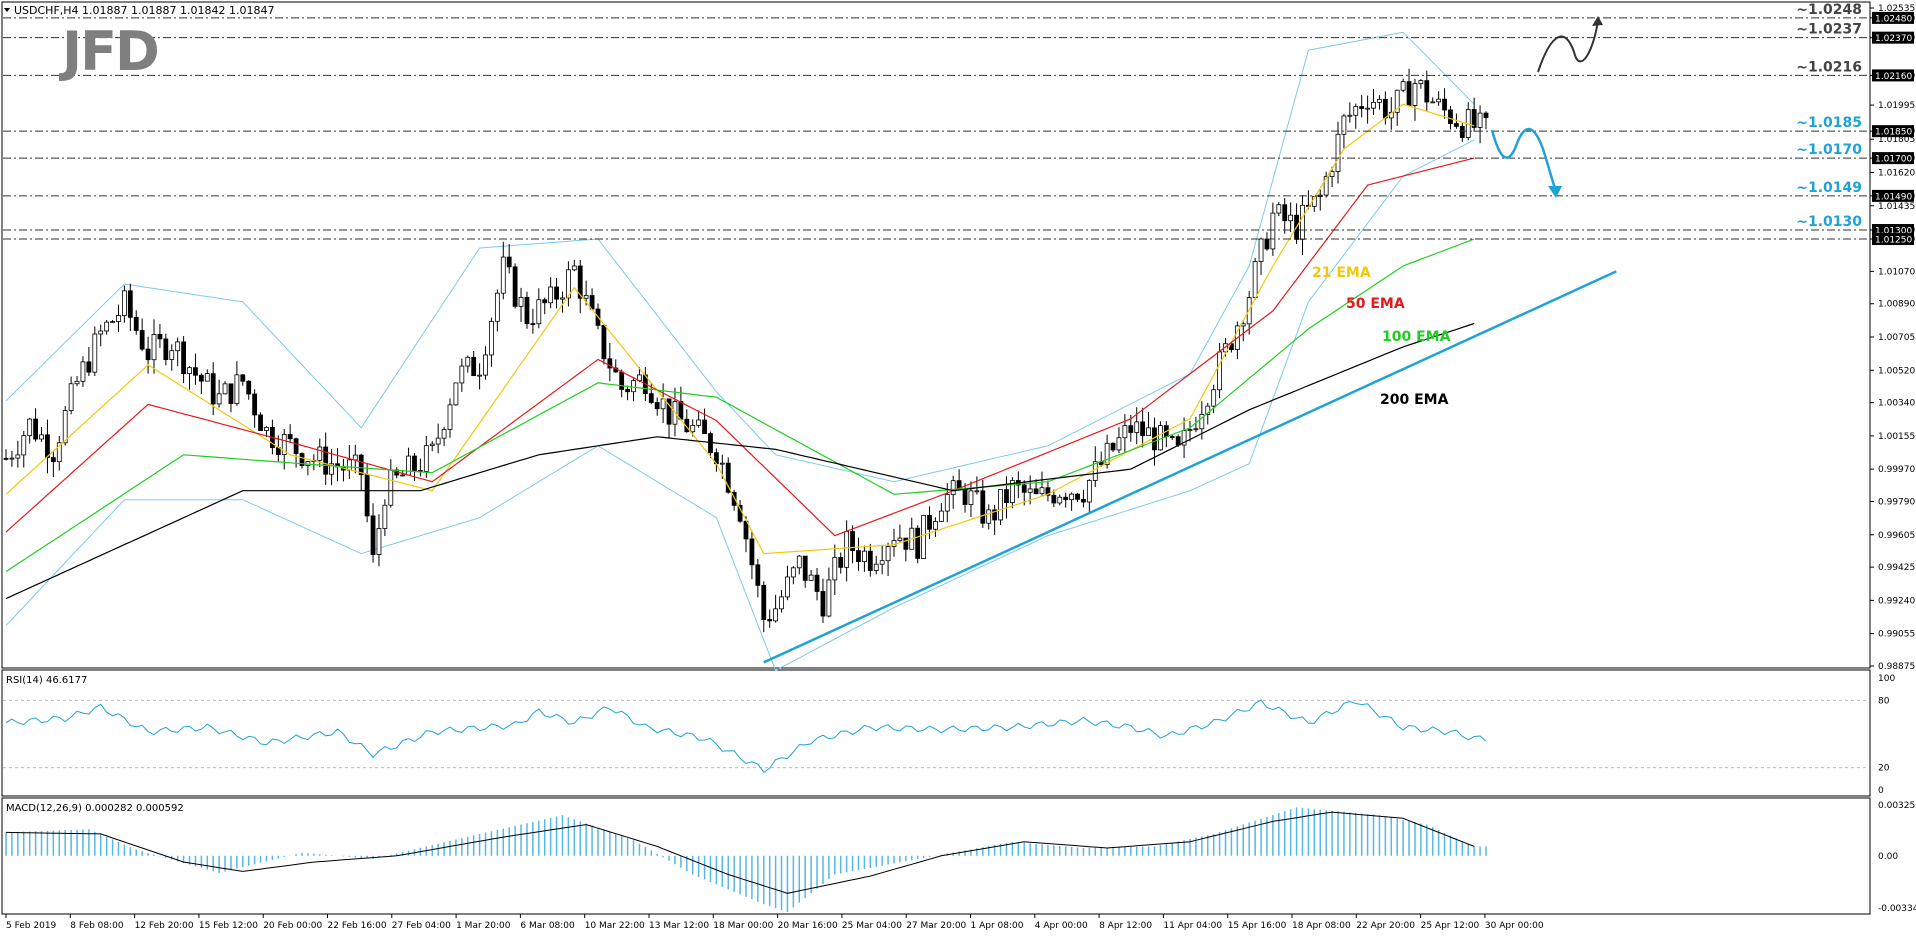 This screenshot has height=936, width=1916. I want to click on rsi-line, so click(746, 736).